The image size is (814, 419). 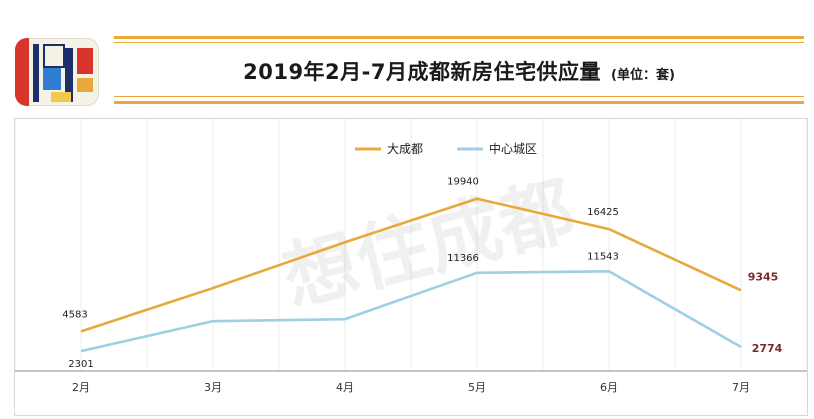 I want to click on title-rule-bottom, so click(x=459, y=102).